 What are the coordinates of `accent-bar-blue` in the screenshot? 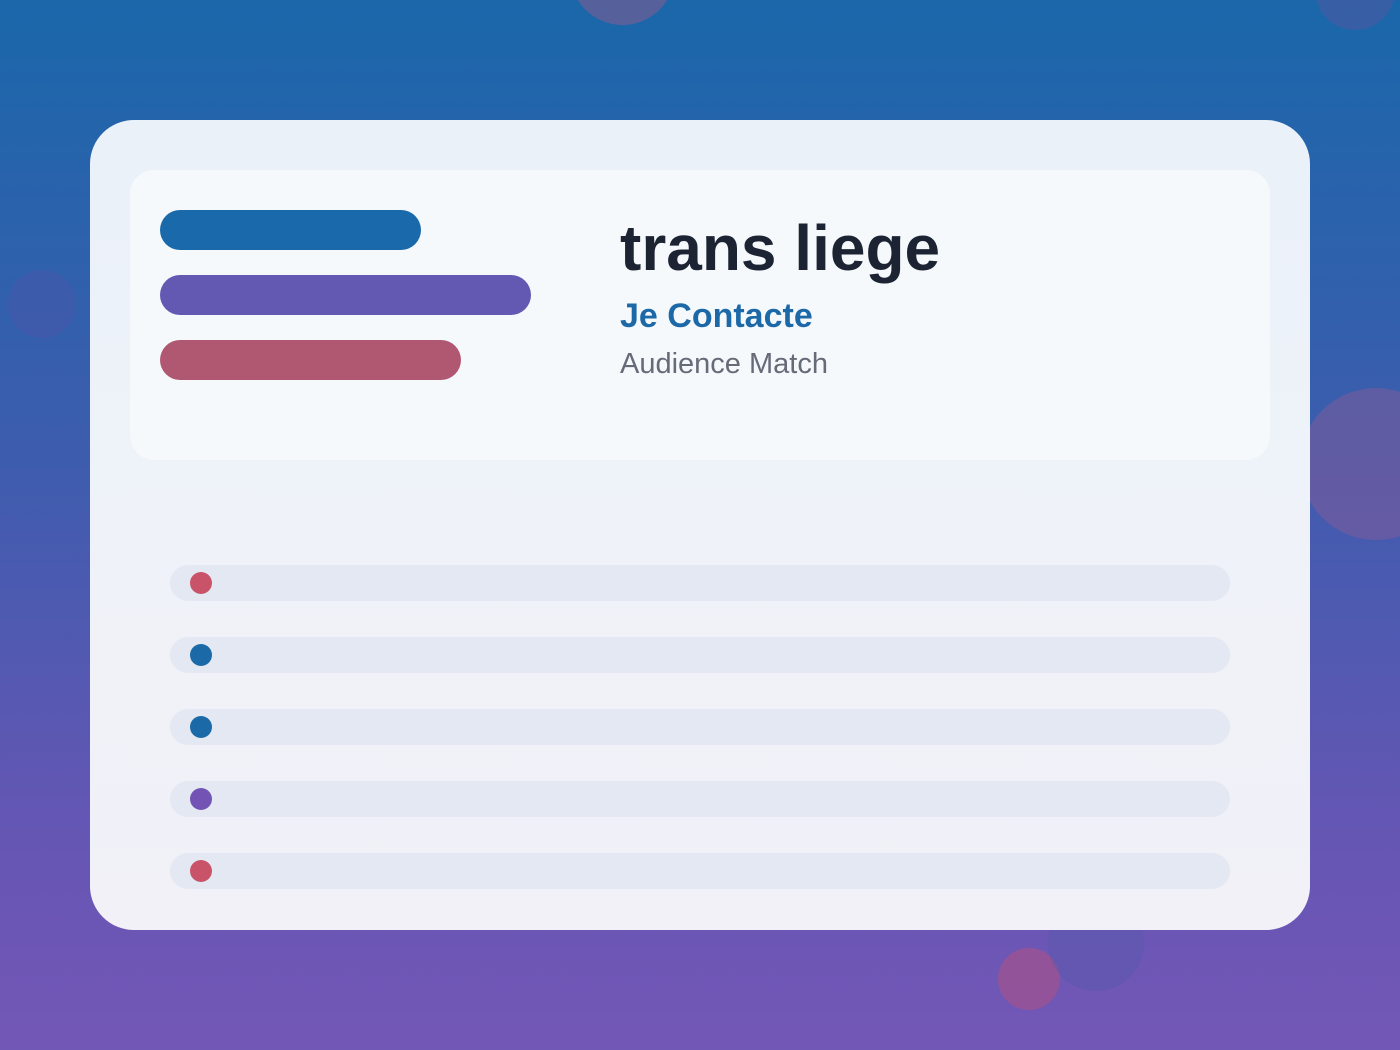 It's located at (290, 230).